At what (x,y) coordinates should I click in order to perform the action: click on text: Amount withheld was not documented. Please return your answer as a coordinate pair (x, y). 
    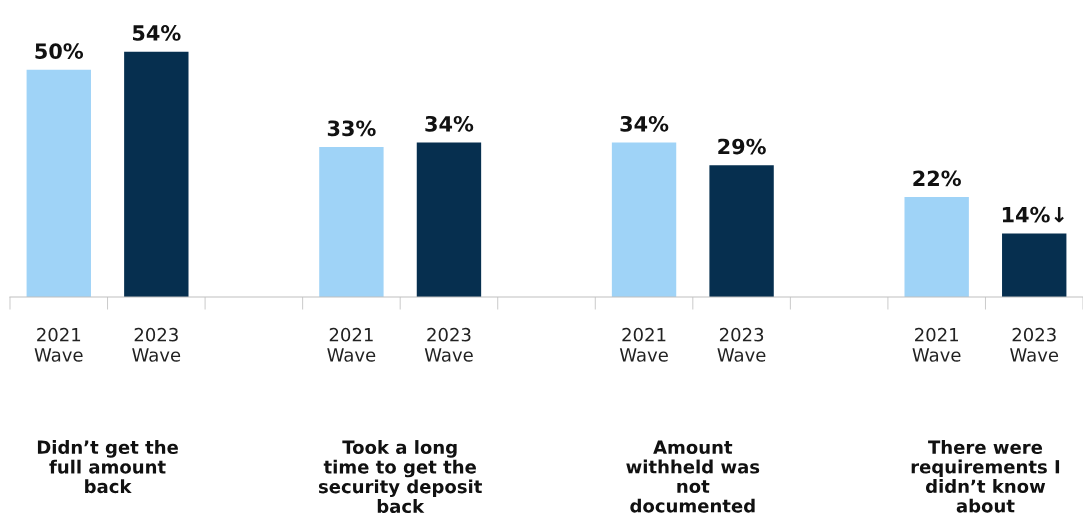
    Looking at the image, I should click on (693, 476).